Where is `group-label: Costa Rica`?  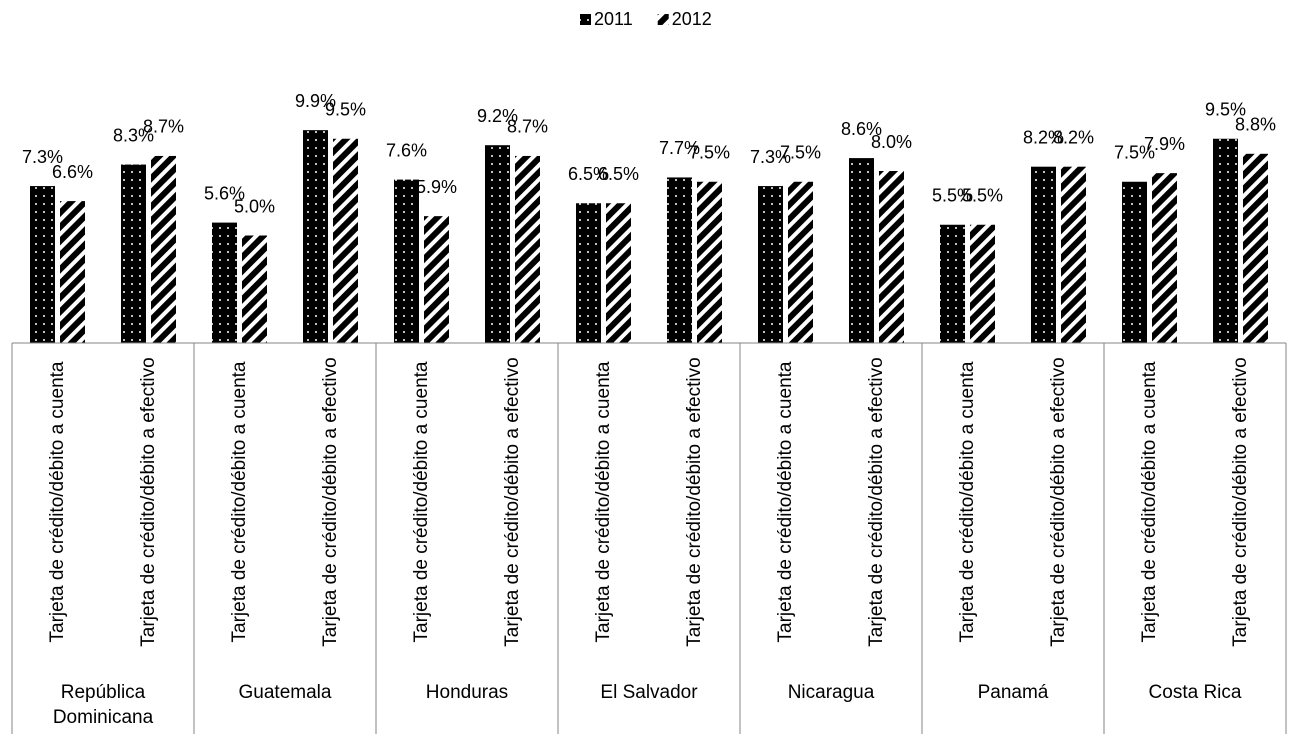 group-label: Costa Rica is located at coordinates (1195, 692).